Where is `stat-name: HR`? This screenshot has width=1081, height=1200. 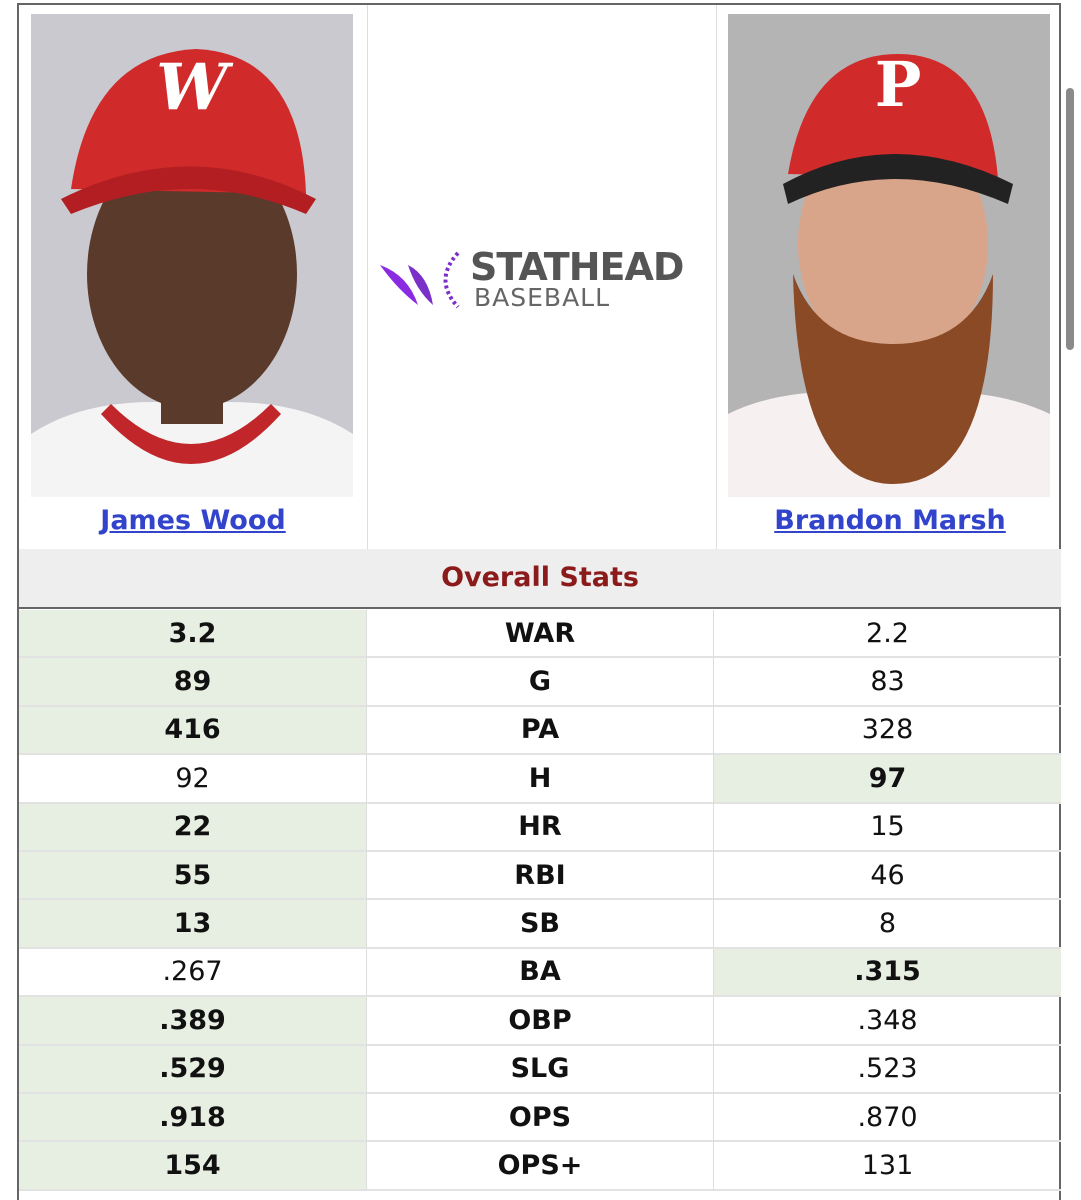
stat-name: HR is located at coordinates (540, 827).